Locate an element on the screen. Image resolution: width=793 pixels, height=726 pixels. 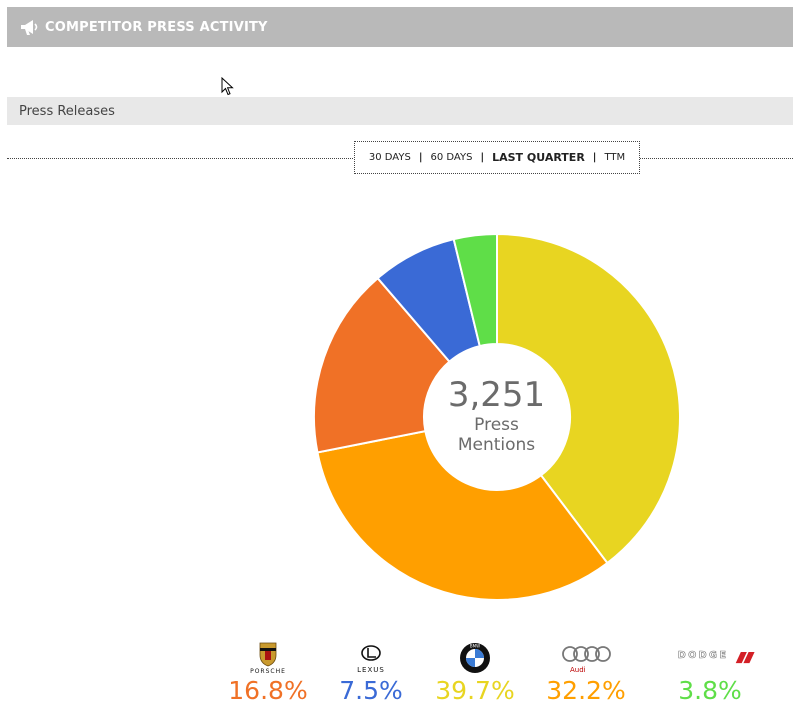
legend-audi: Audi 32.2% is located at coordinates (586, 673).